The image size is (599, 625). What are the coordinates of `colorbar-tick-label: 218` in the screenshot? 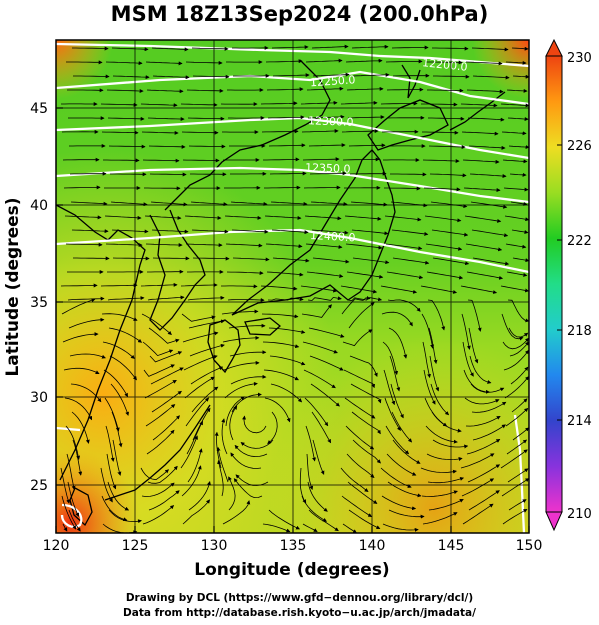 It's located at (579, 331).